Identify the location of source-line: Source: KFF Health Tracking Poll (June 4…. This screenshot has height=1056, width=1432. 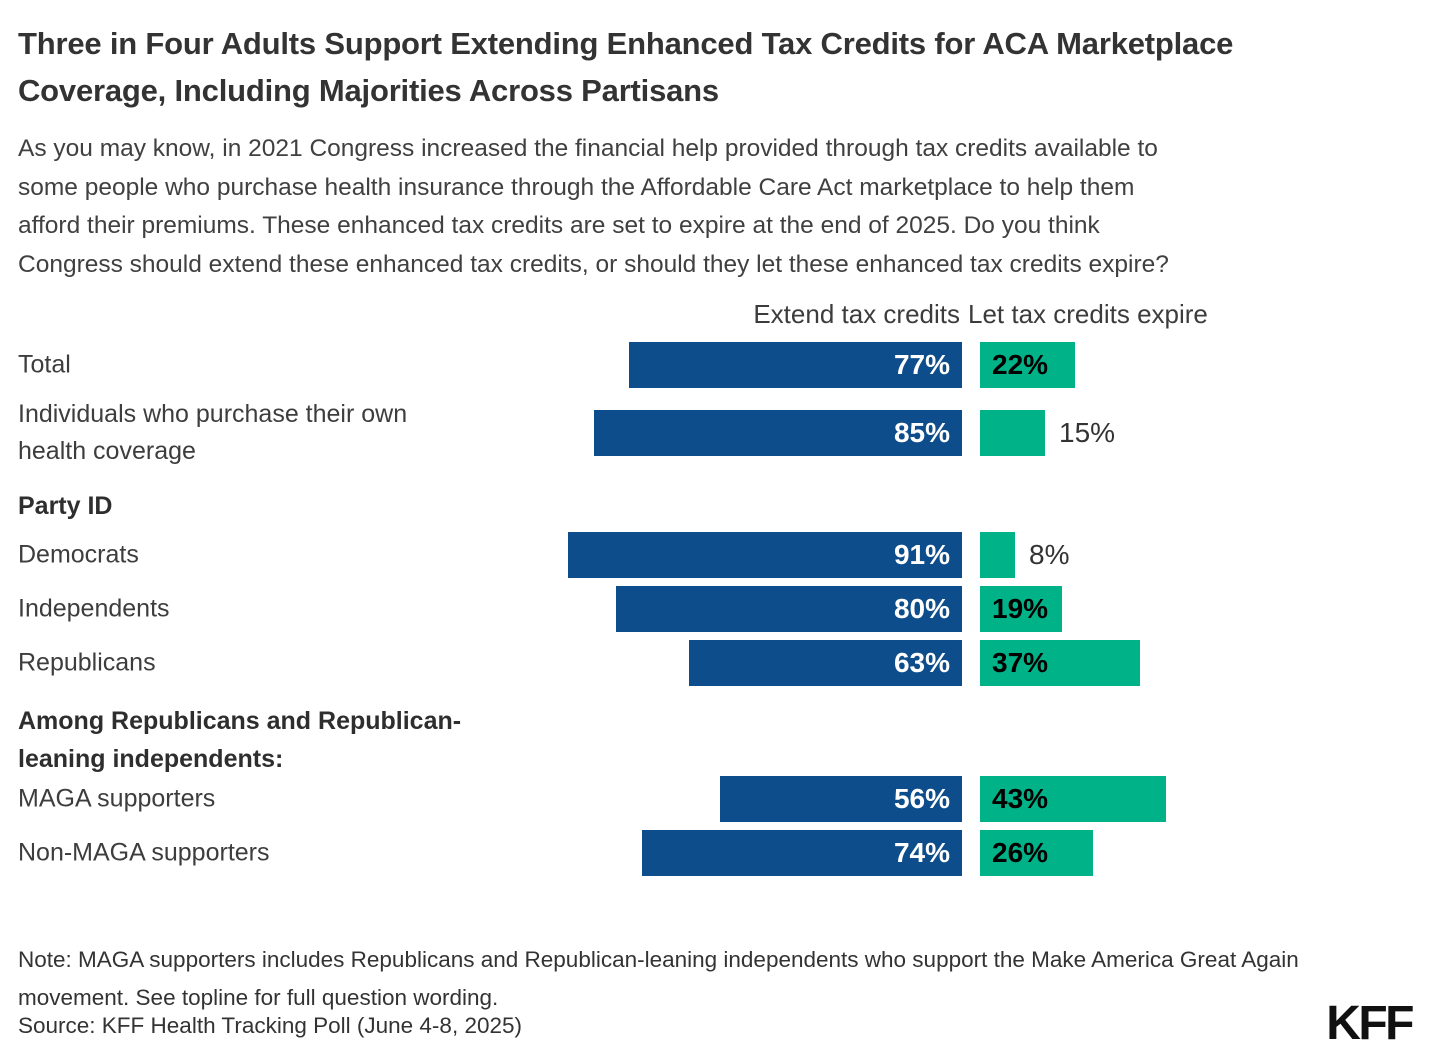
(270, 1025).